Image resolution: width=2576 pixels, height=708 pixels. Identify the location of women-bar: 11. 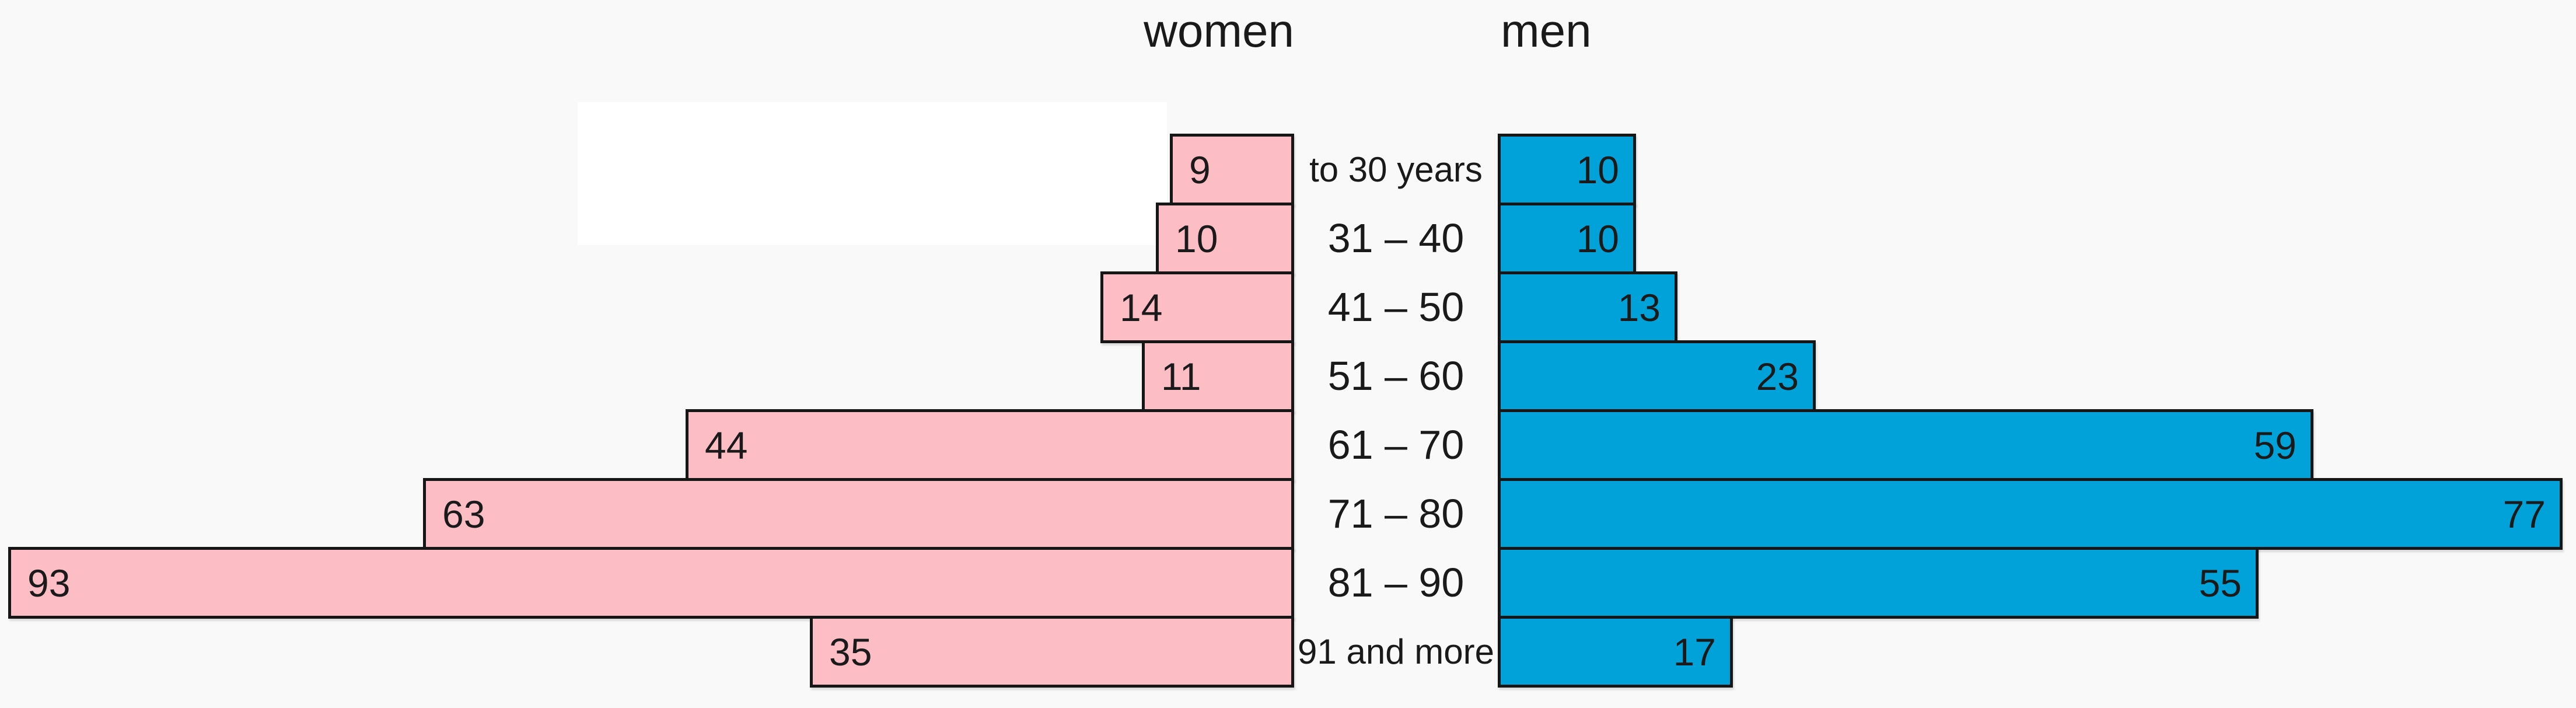
(1218, 376).